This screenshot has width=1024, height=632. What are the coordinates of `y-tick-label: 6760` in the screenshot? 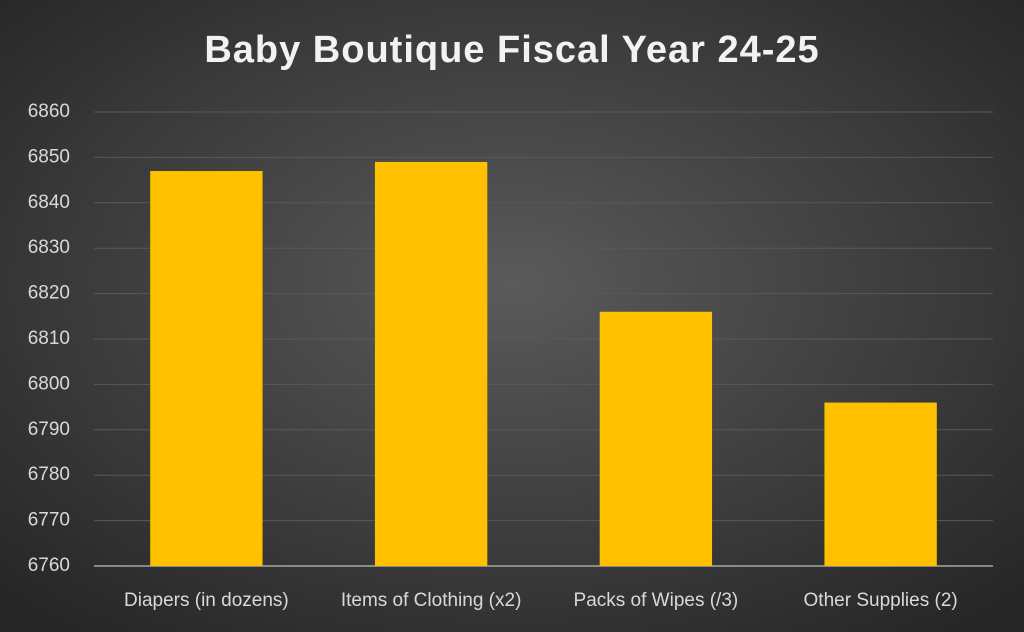 It's located at (49, 565).